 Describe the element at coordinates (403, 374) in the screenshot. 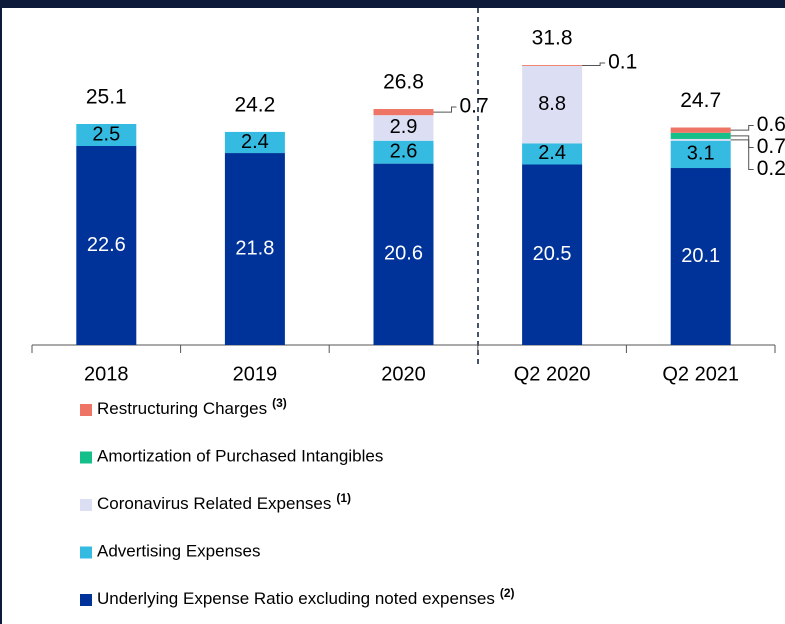

I see `x-tick-label: 2020` at that location.